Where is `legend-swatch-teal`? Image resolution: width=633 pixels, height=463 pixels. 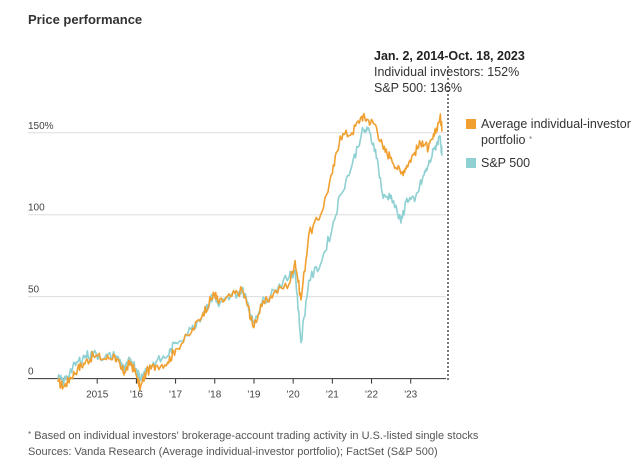
legend-swatch-teal is located at coordinates (471, 163).